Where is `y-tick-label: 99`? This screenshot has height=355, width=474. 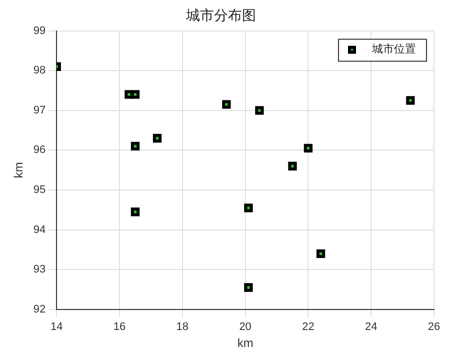
y-tick-label: 99 is located at coordinates (39, 30).